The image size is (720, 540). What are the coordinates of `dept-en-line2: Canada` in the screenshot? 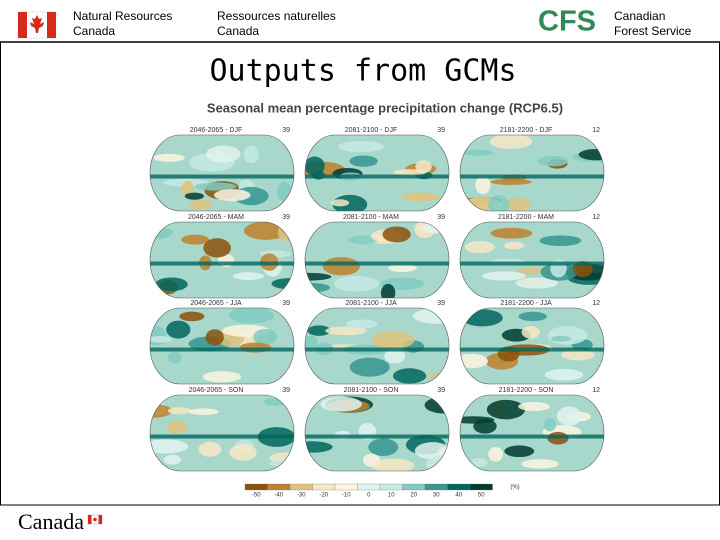 It's located at (94, 31).